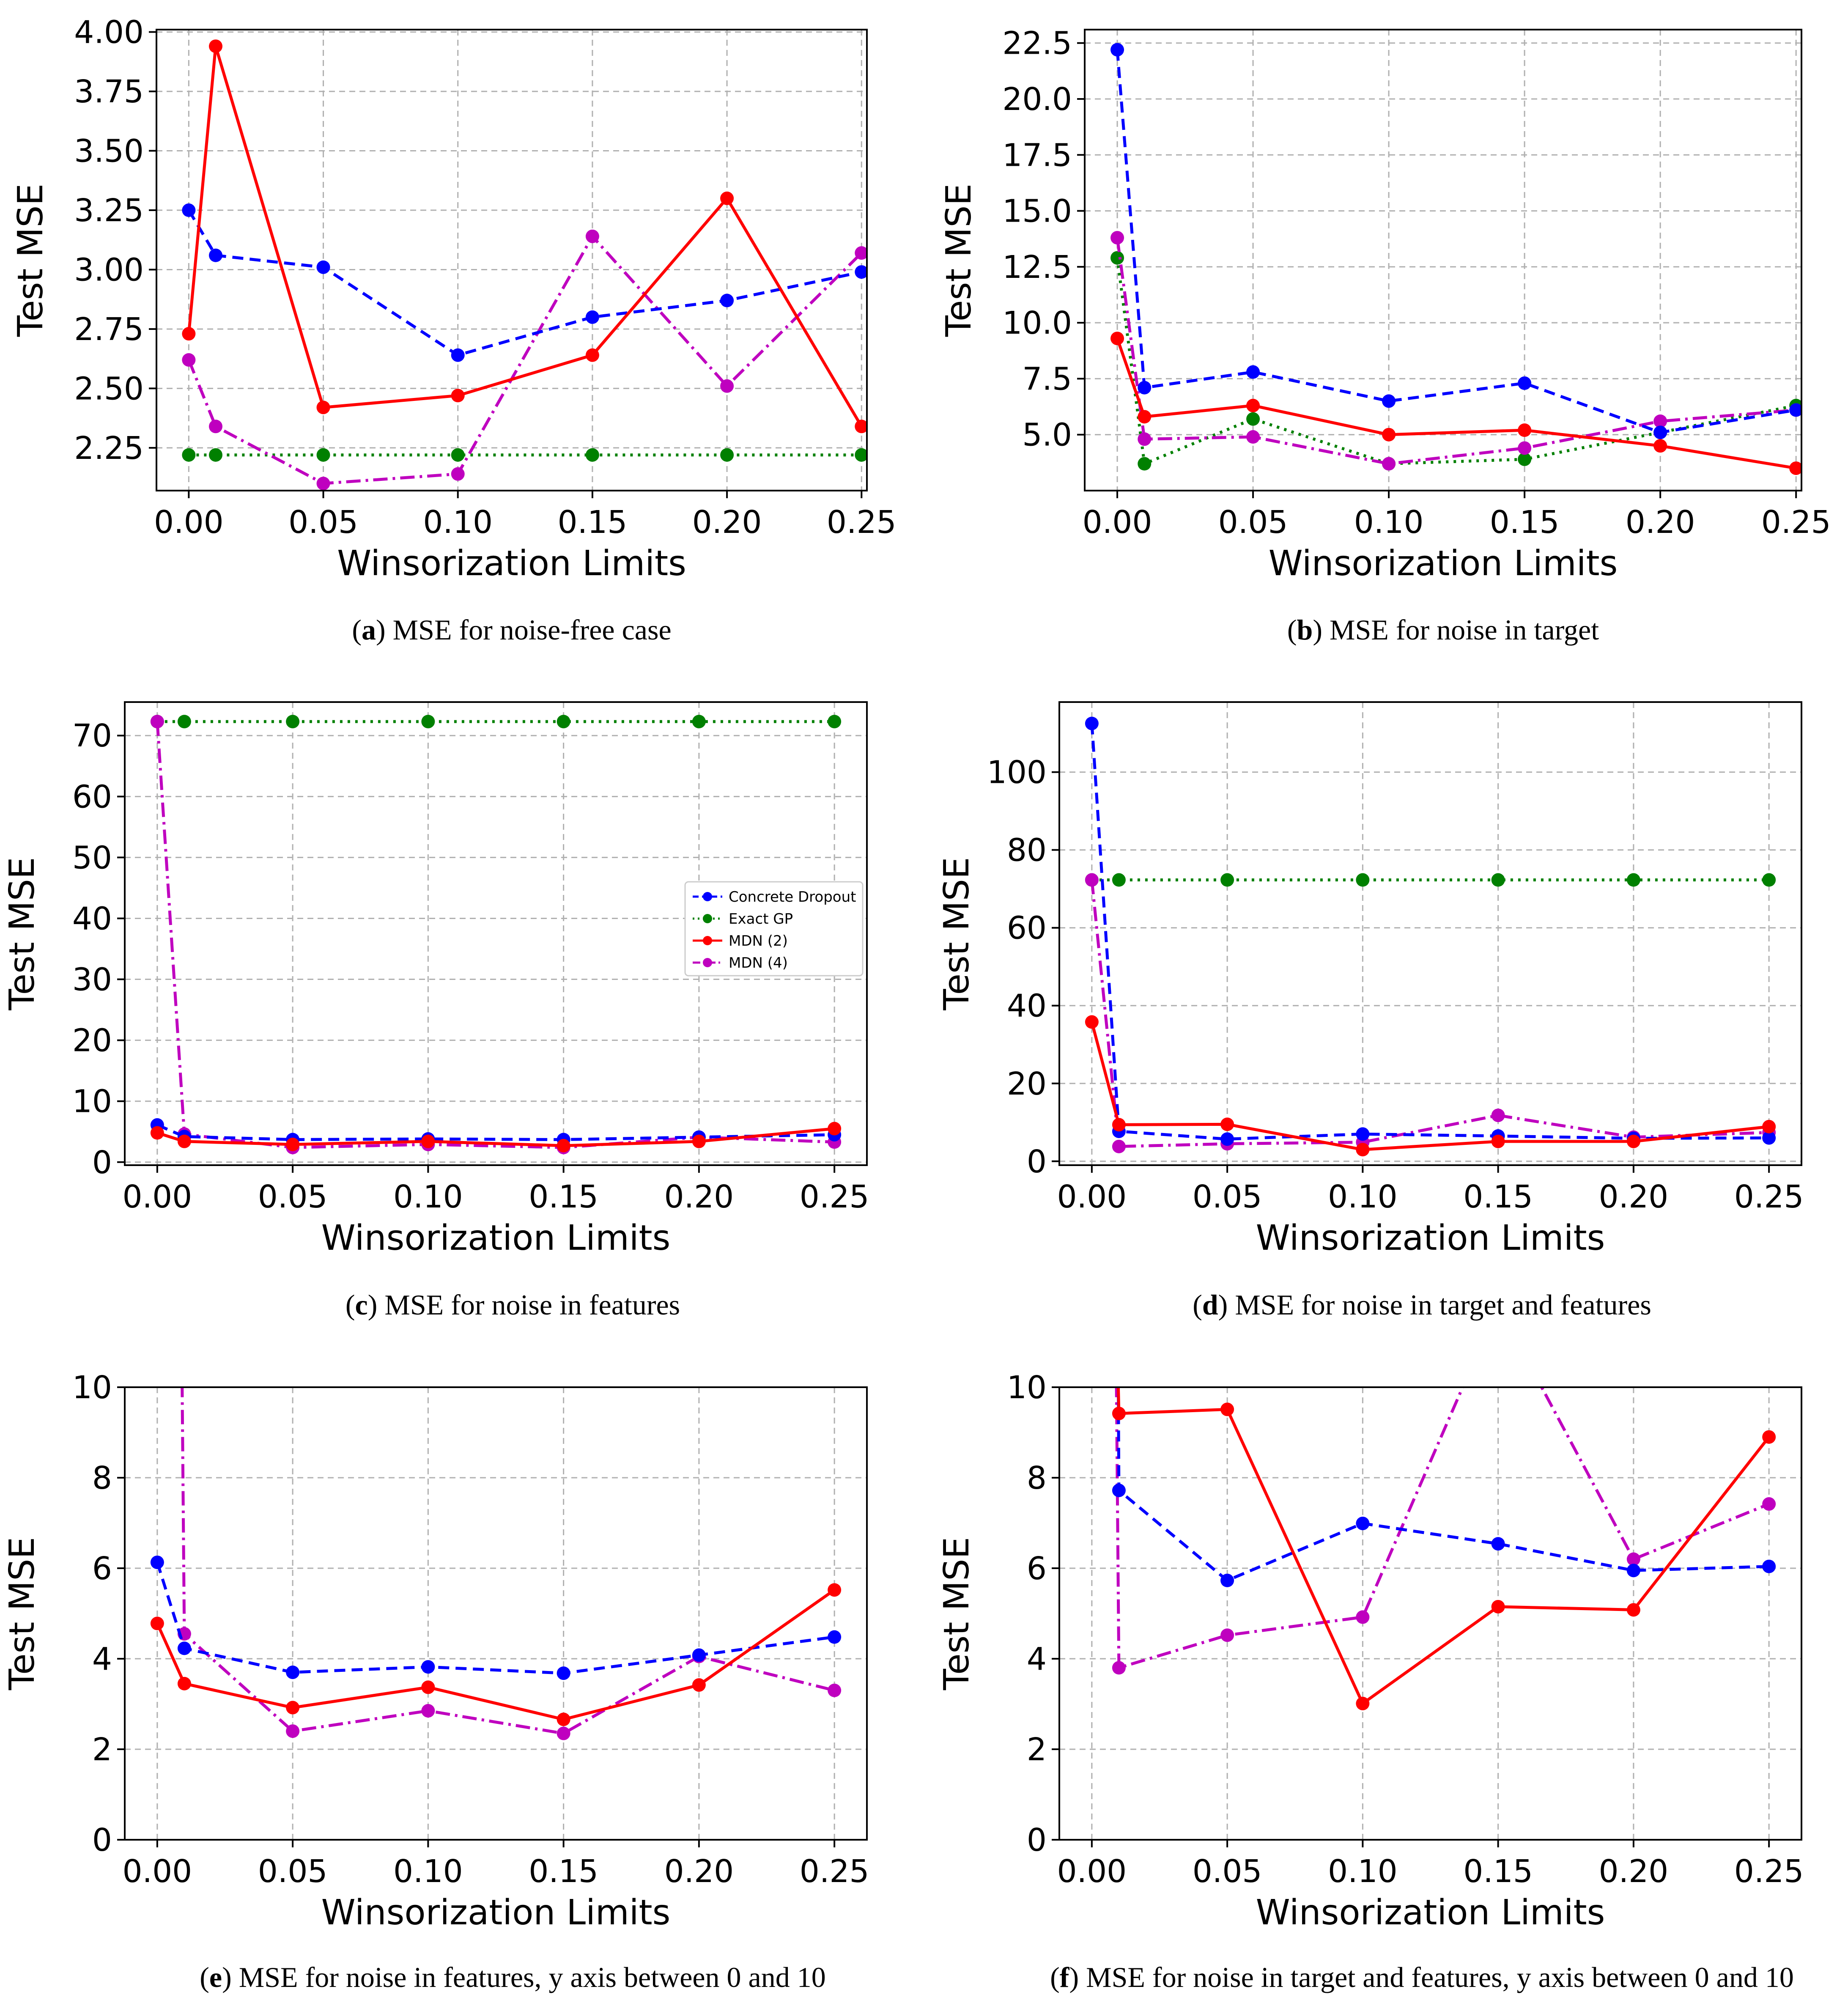 Image resolution: width=1848 pixels, height=2014 pixels. I want to click on y-tick-label: 3.75, so click(109, 92).